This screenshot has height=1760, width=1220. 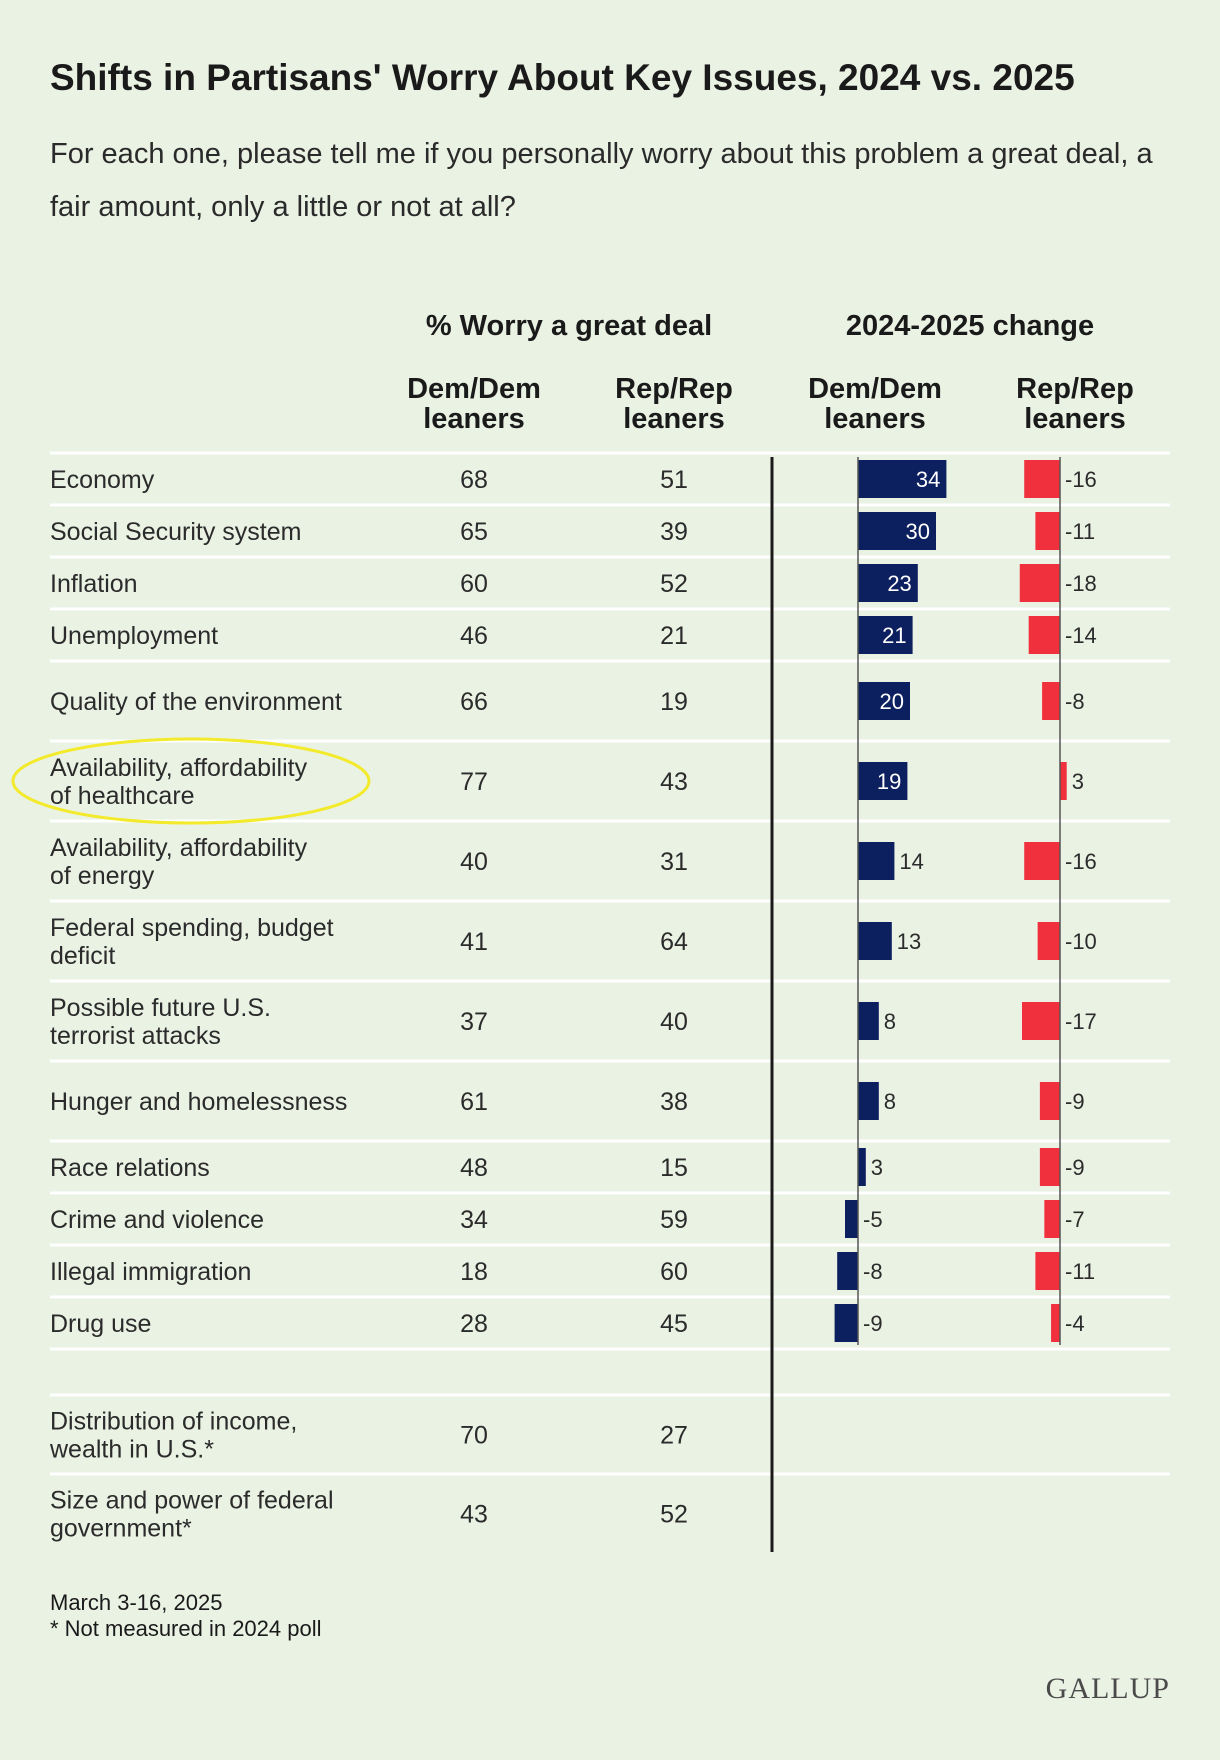 What do you see at coordinates (1075, 1219) in the screenshot?
I see `rep-change-label: -7` at bounding box center [1075, 1219].